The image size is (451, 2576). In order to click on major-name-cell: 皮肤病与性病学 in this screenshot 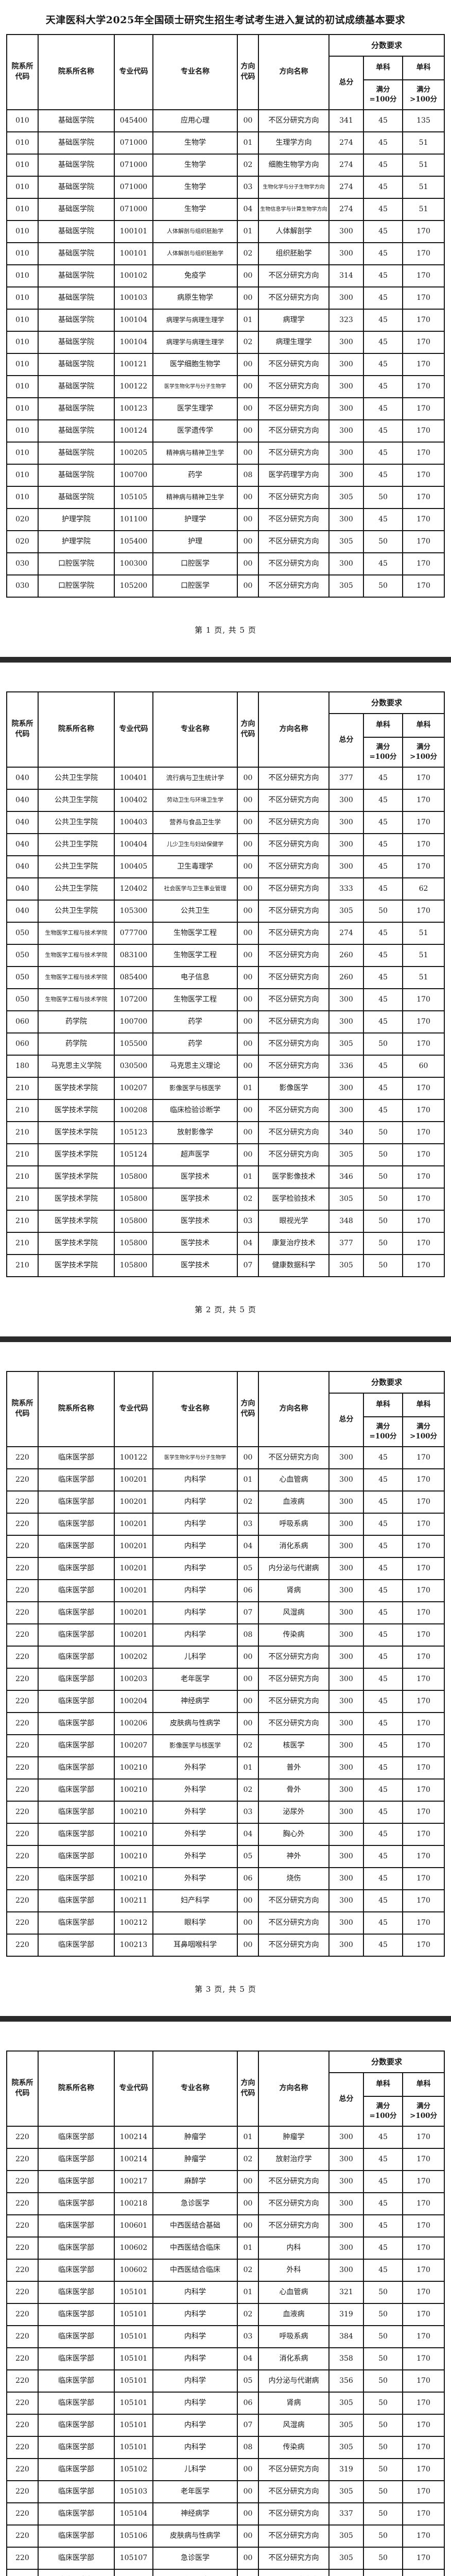, I will do `click(195, 2536)`.